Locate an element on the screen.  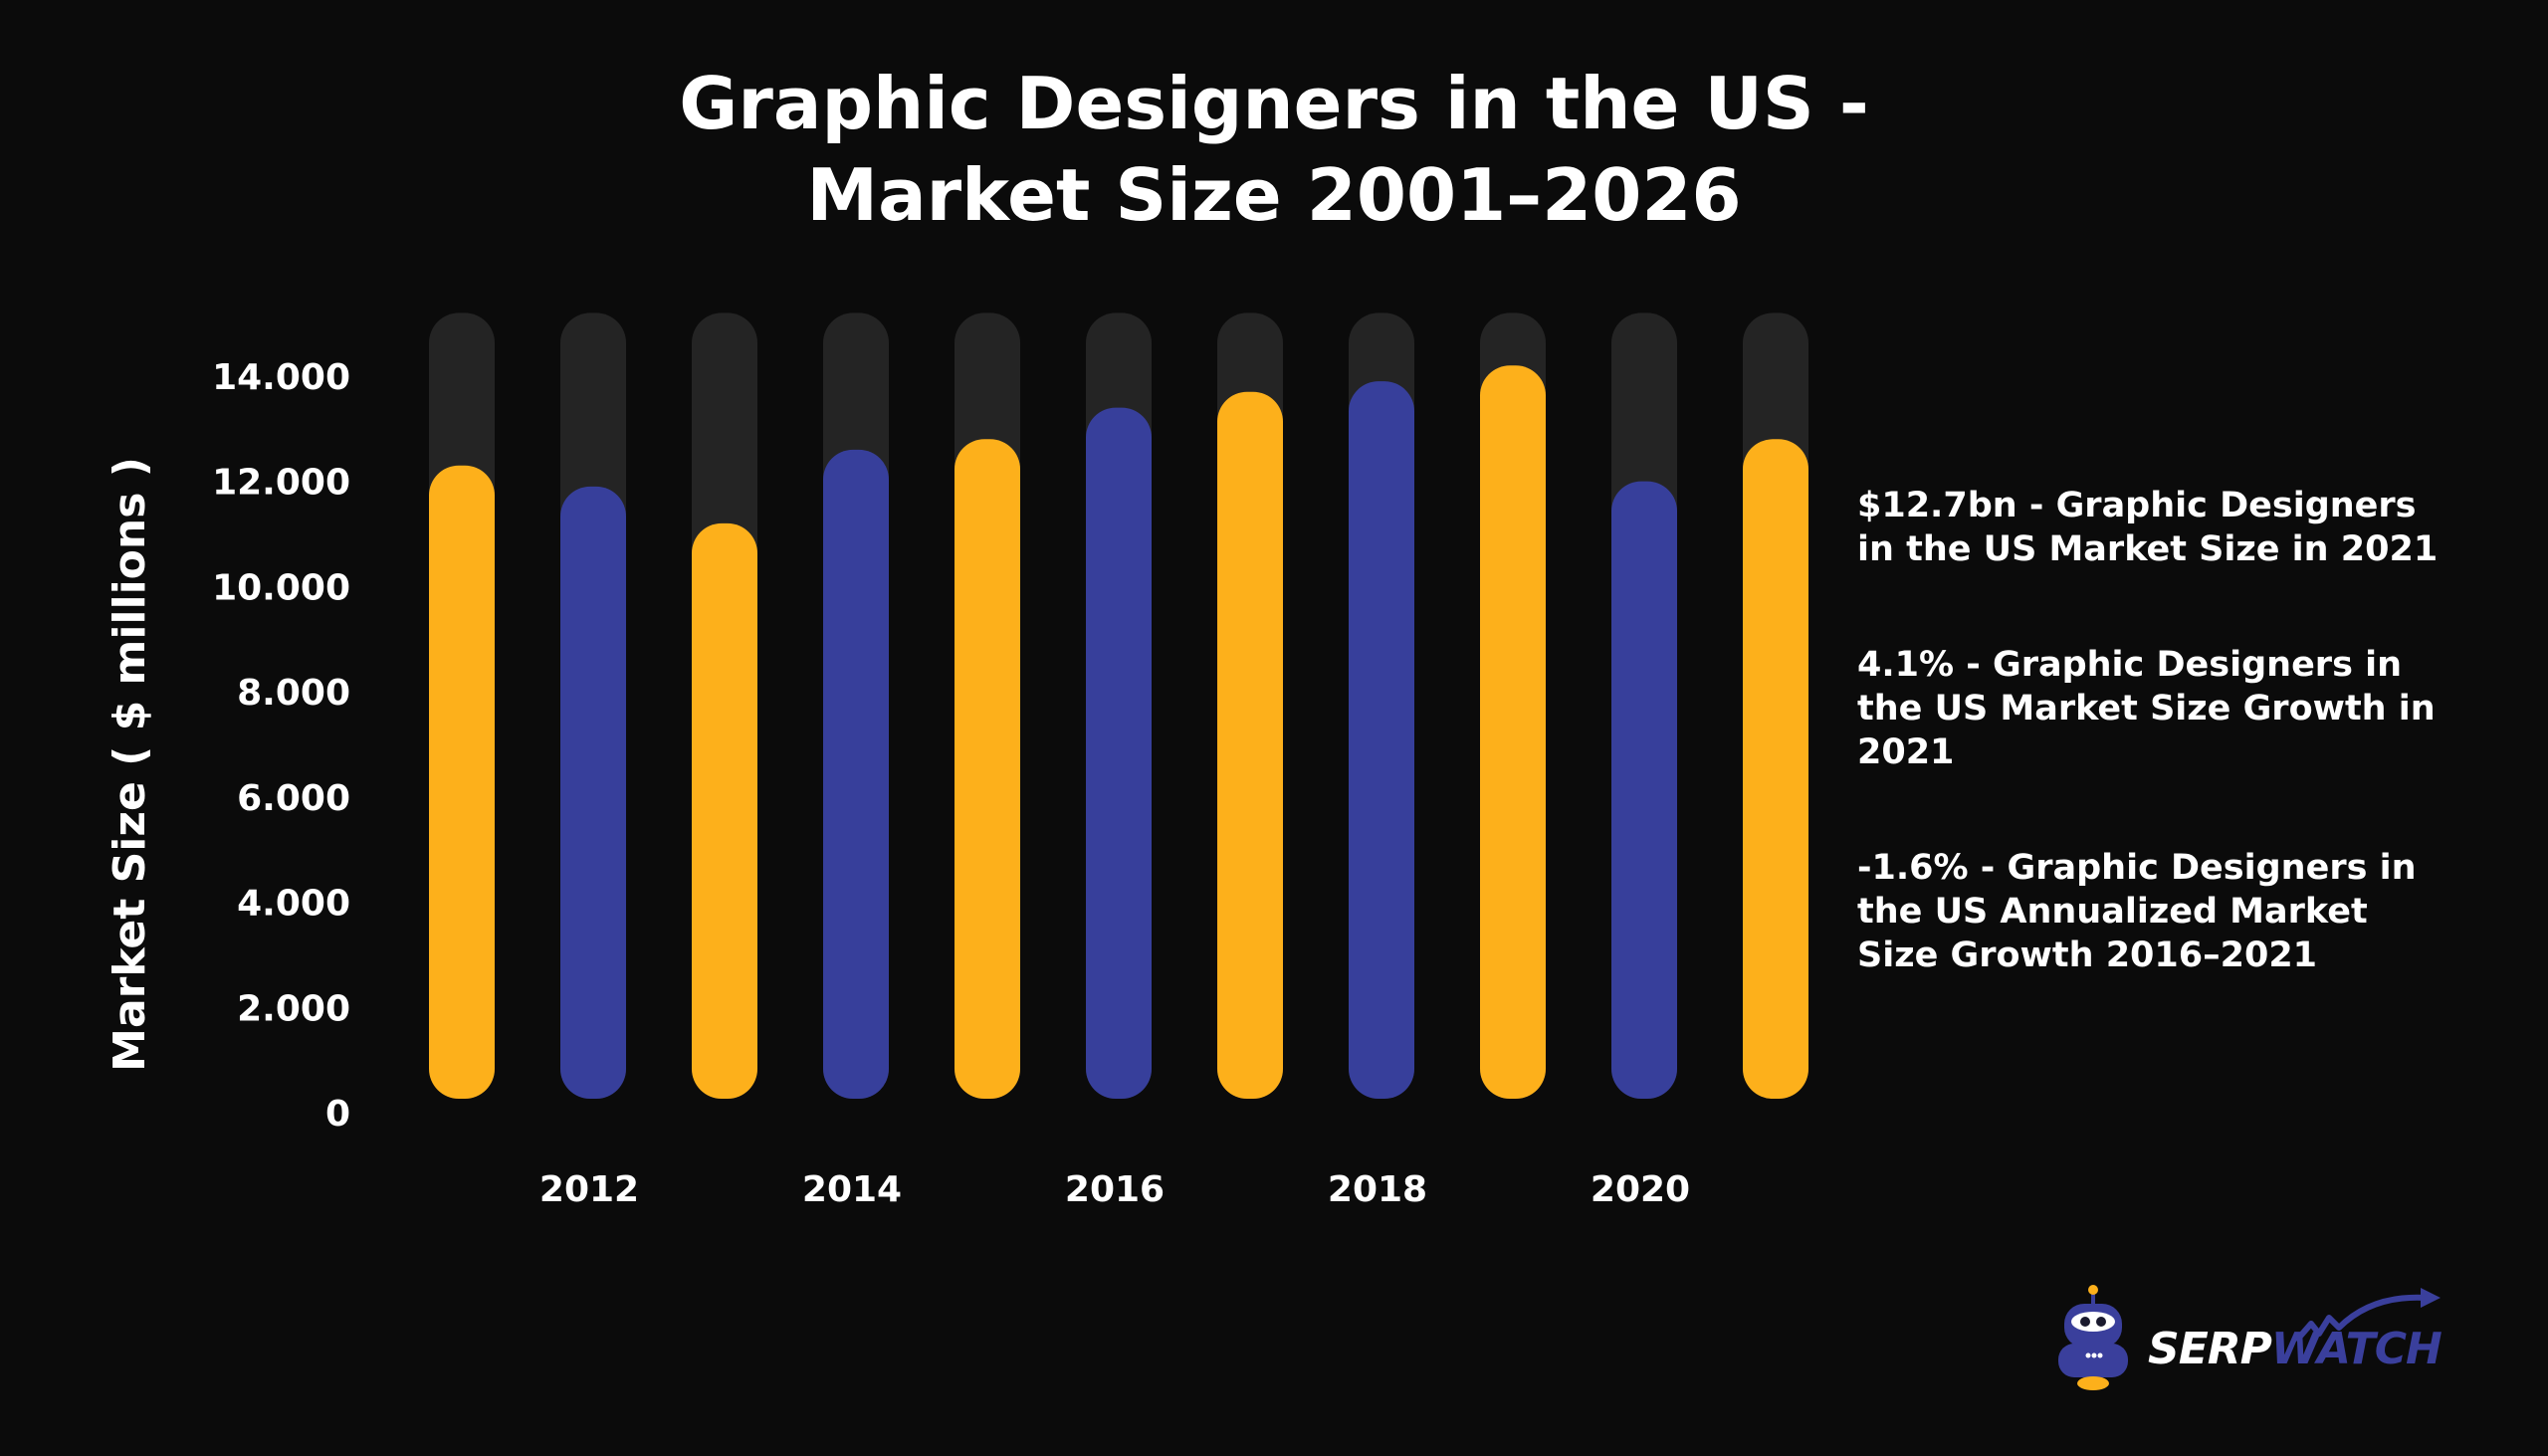
x-tick-label: 2012 is located at coordinates (589, 1189).